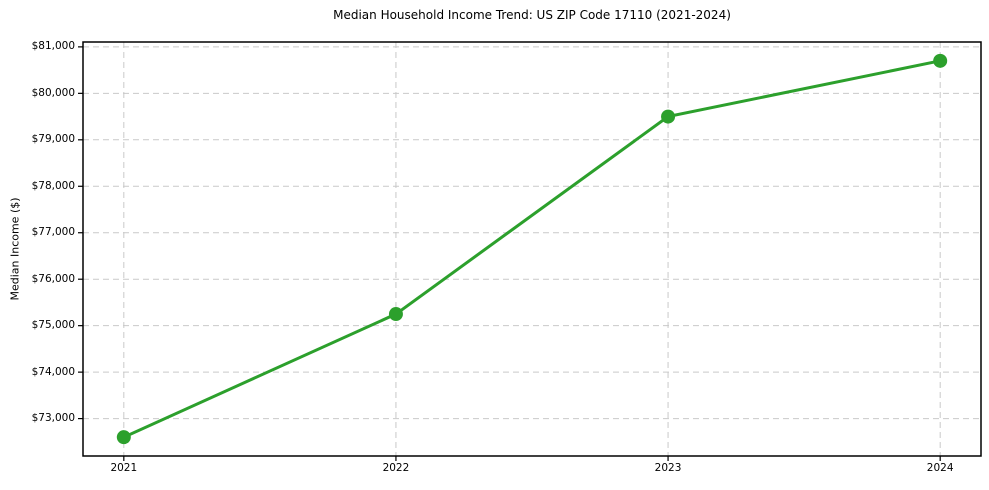 Image resolution: width=989 pixels, height=490 pixels. I want to click on y-tick-label: $78,000, so click(53, 185).